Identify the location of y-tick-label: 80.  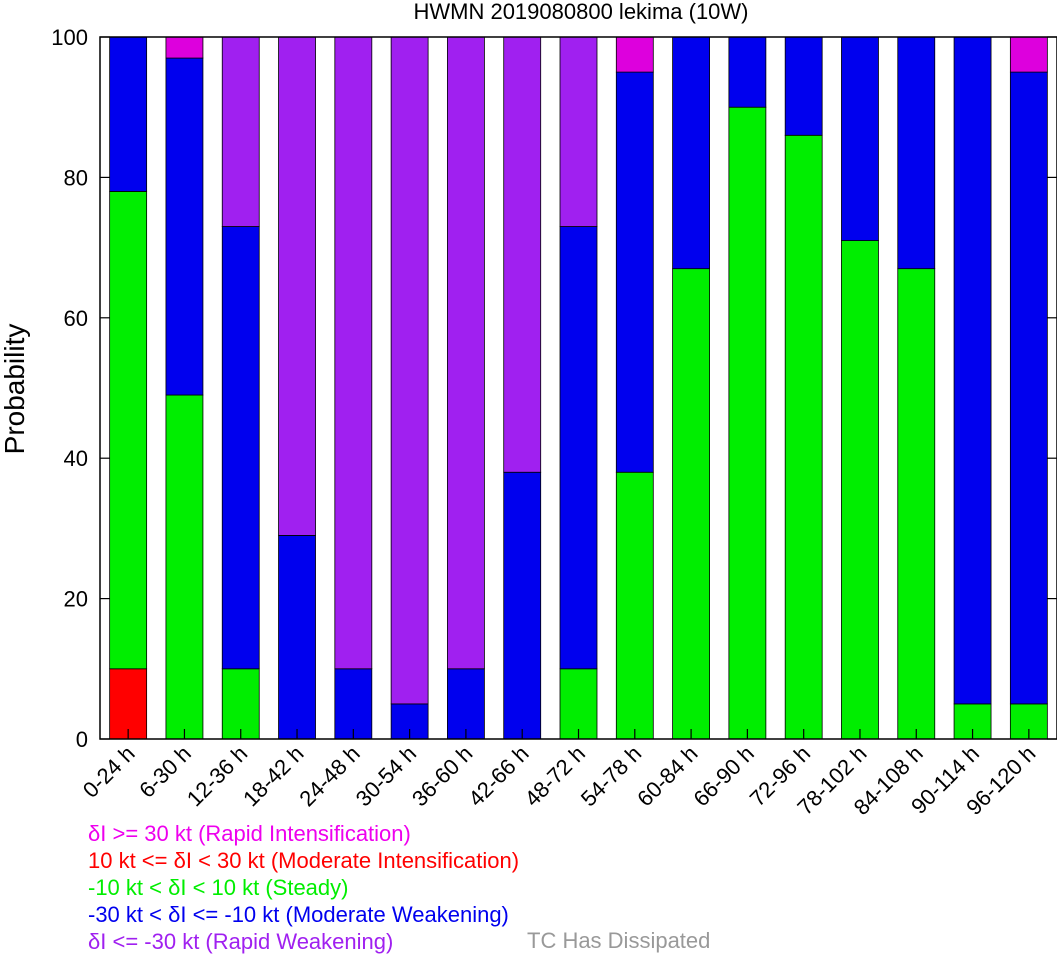
(76, 177).